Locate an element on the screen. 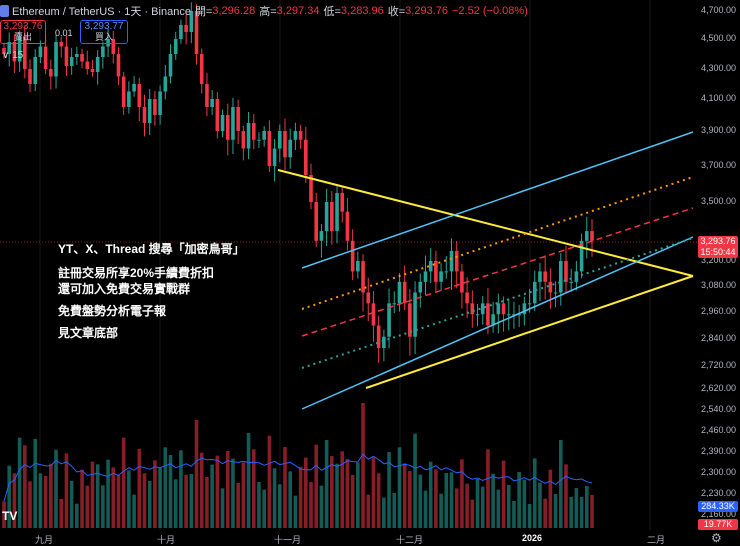  gear-icon: ⚙ is located at coordinates (716, 538).